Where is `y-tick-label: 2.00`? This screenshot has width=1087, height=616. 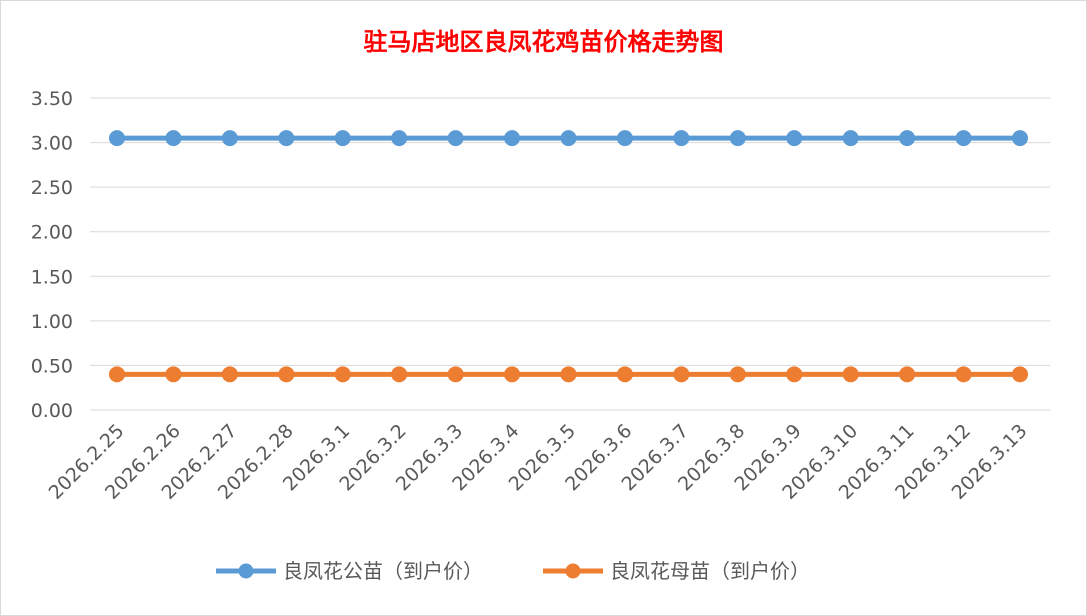 y-tick-label: 2.00 is located at coordinates (52, 233).